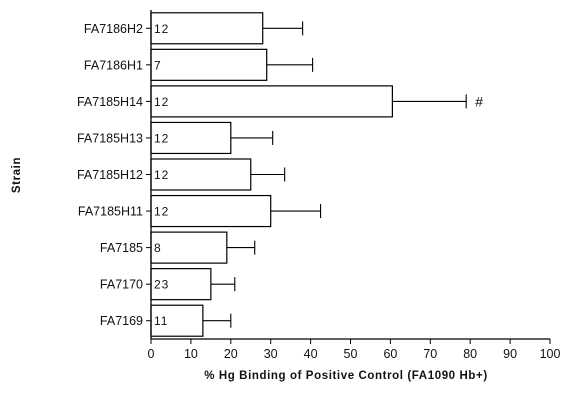 The image size is (565, 402). Describe the element at coordinates (550, 354) in the screenshot. I see `x-tick-label: 100` at that location.